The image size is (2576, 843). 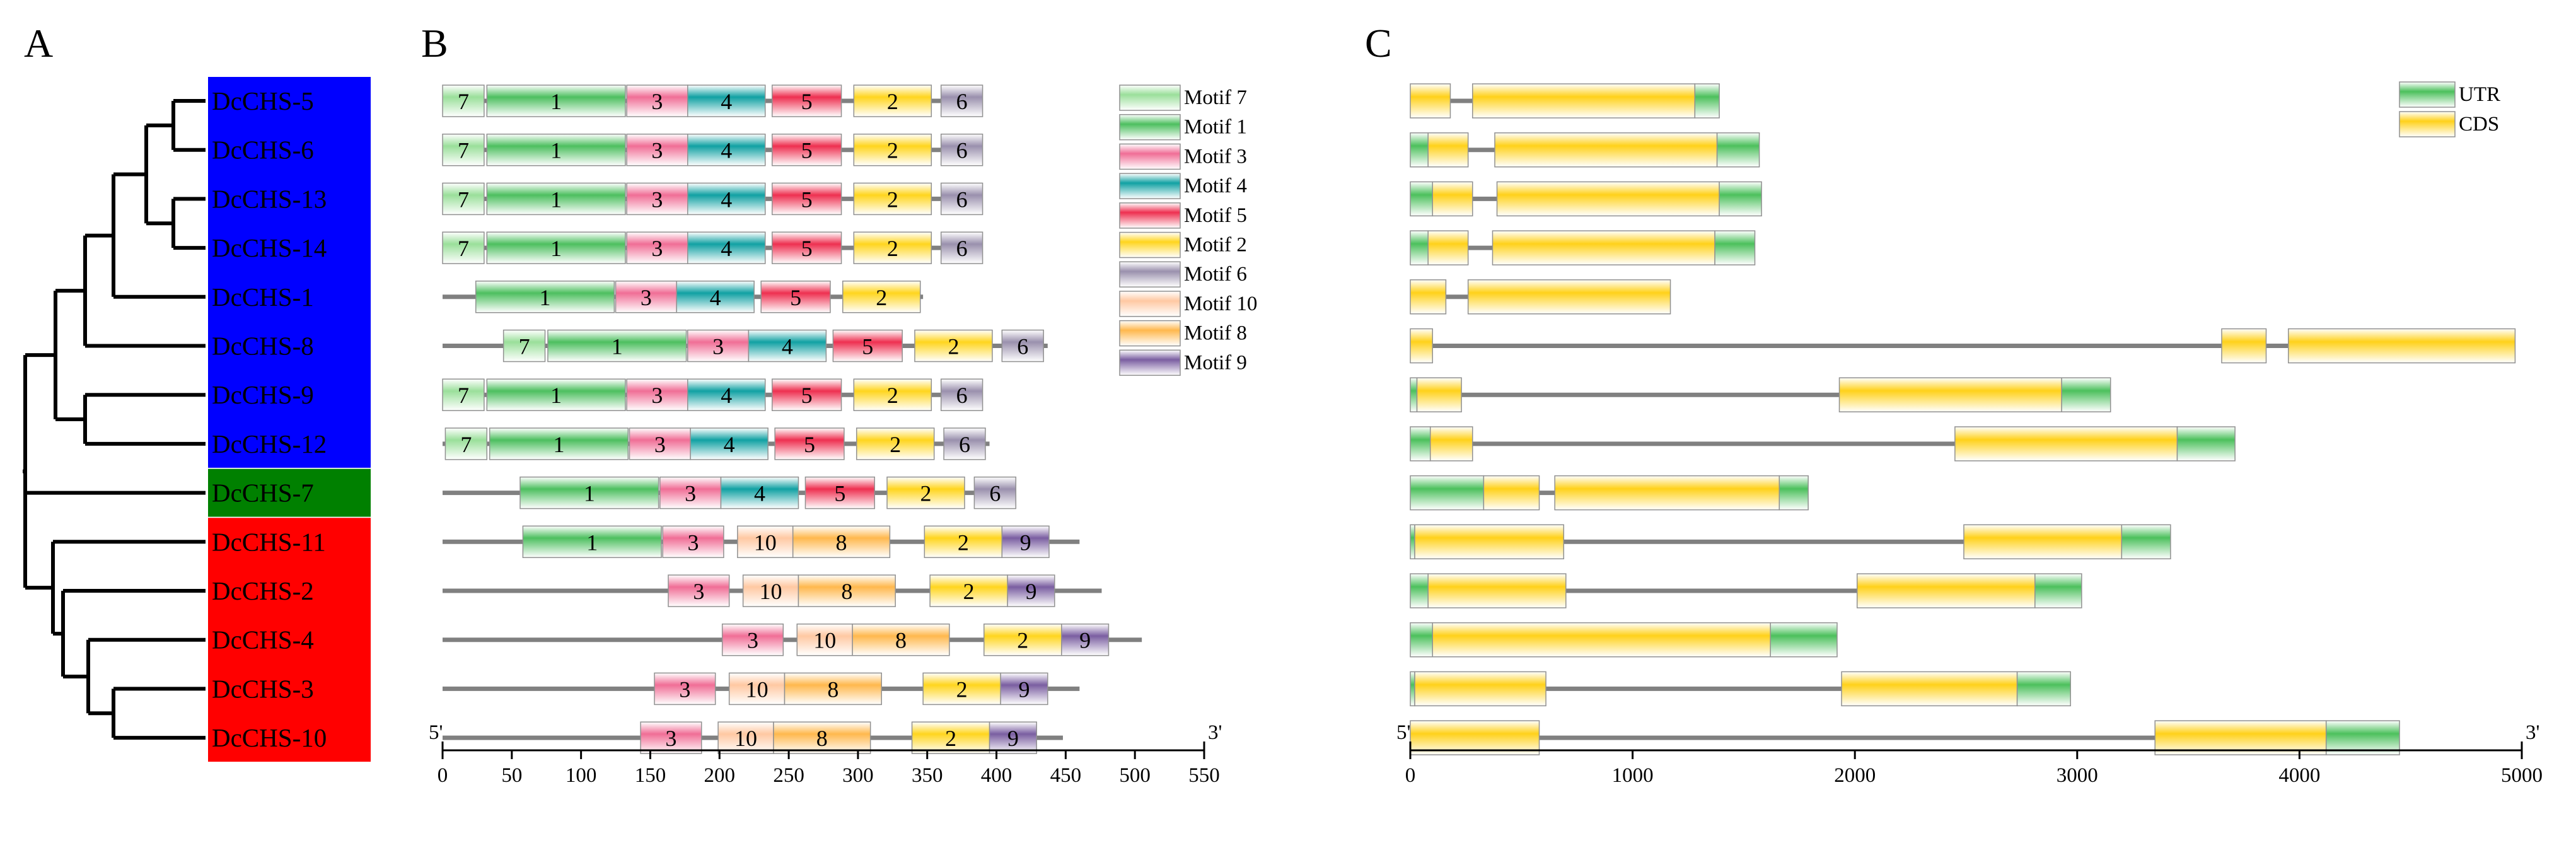 I want to click on legend-label-motif-6: Motif 6, so click(x=1215, y=274).